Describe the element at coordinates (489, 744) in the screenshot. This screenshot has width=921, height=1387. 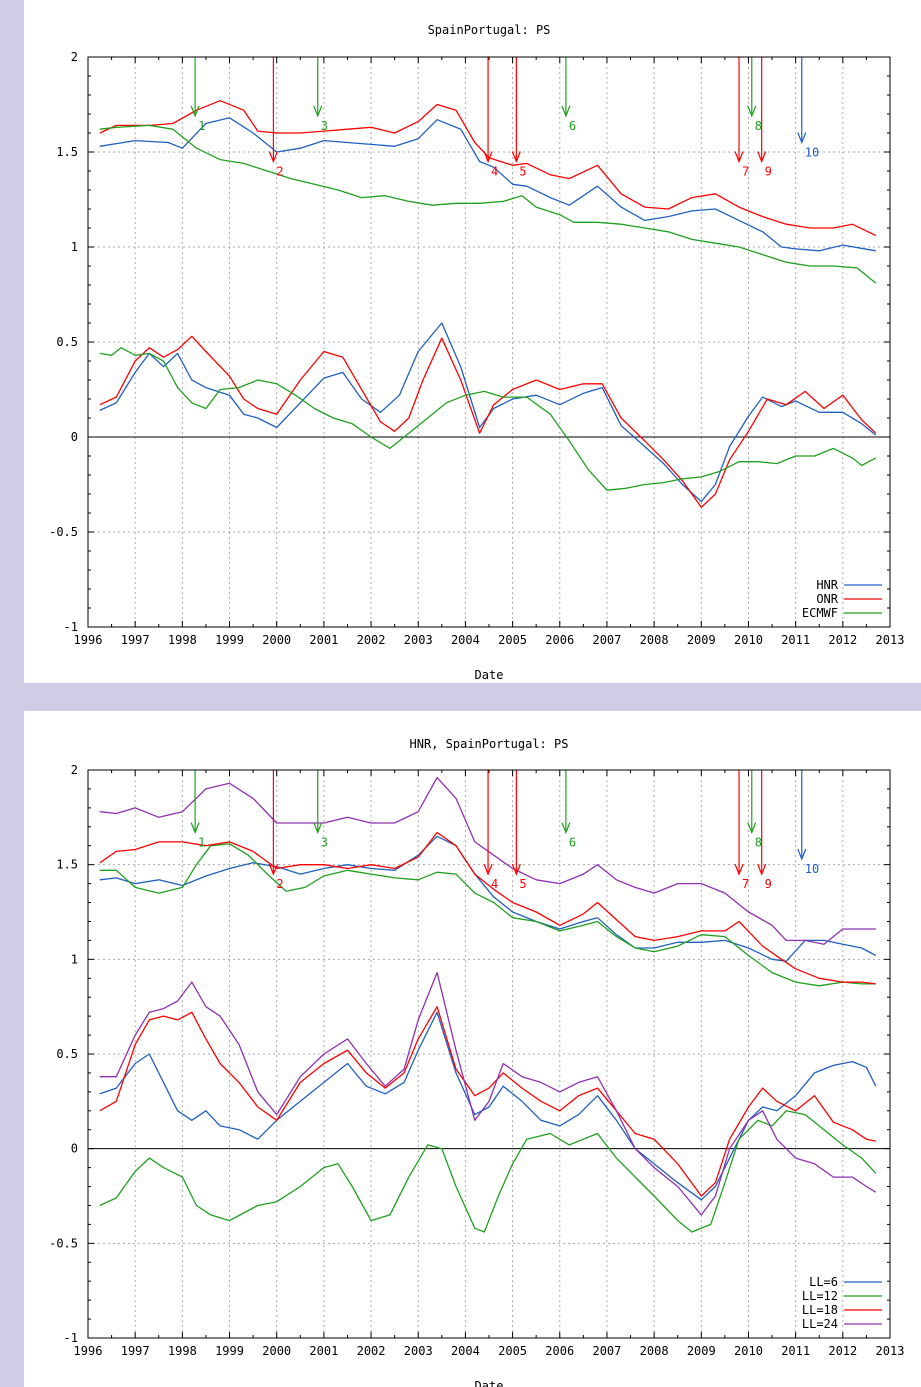
I see `c1-title: HNR, SpainPortugal: PS` at that location.